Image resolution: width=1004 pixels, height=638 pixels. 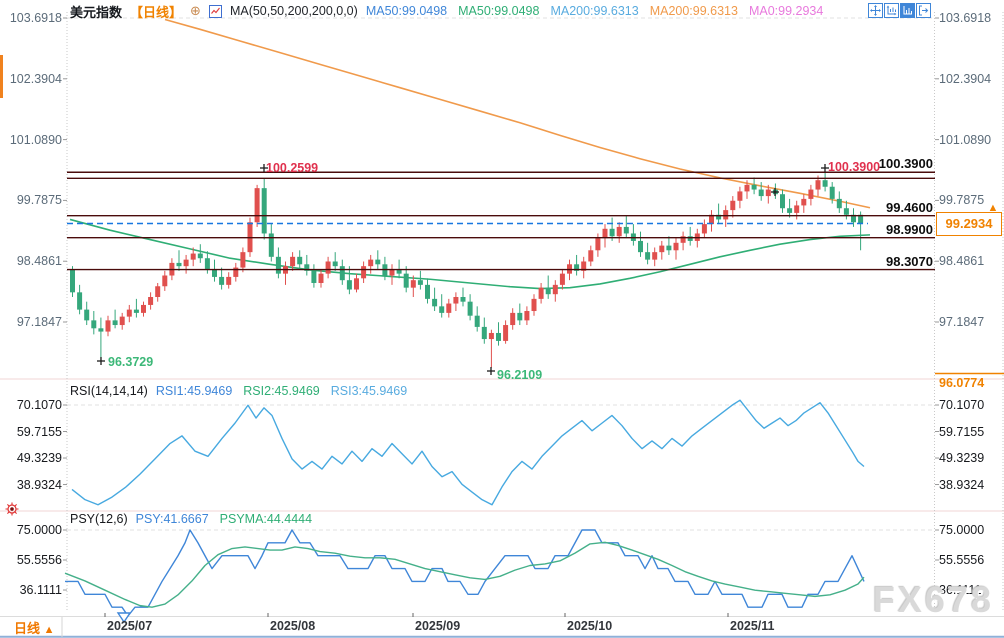 I want to click on period-selector-label: 日线, so click(x=27, y=628).